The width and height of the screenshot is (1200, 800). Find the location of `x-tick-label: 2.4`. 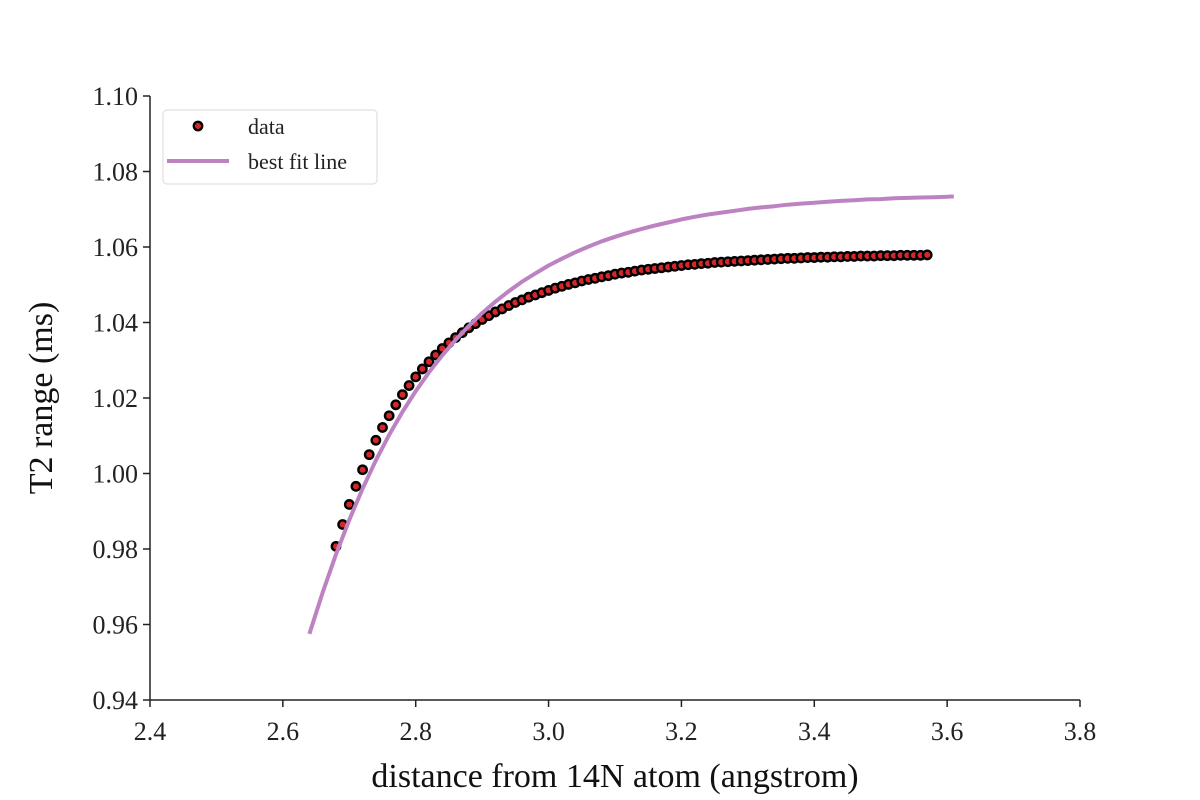

x-tick-label: 2.4 is located at coordinates (150, 731).